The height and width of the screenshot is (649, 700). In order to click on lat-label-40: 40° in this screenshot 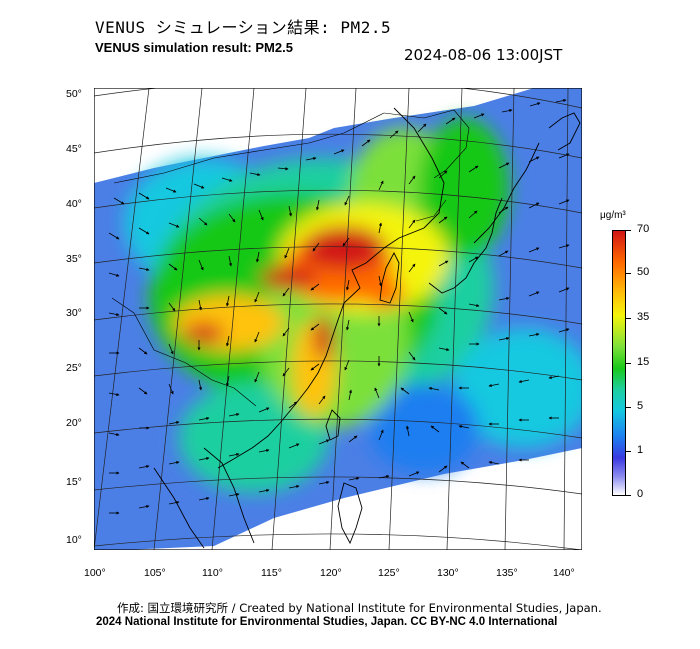, I will do `click(74, 204)`.